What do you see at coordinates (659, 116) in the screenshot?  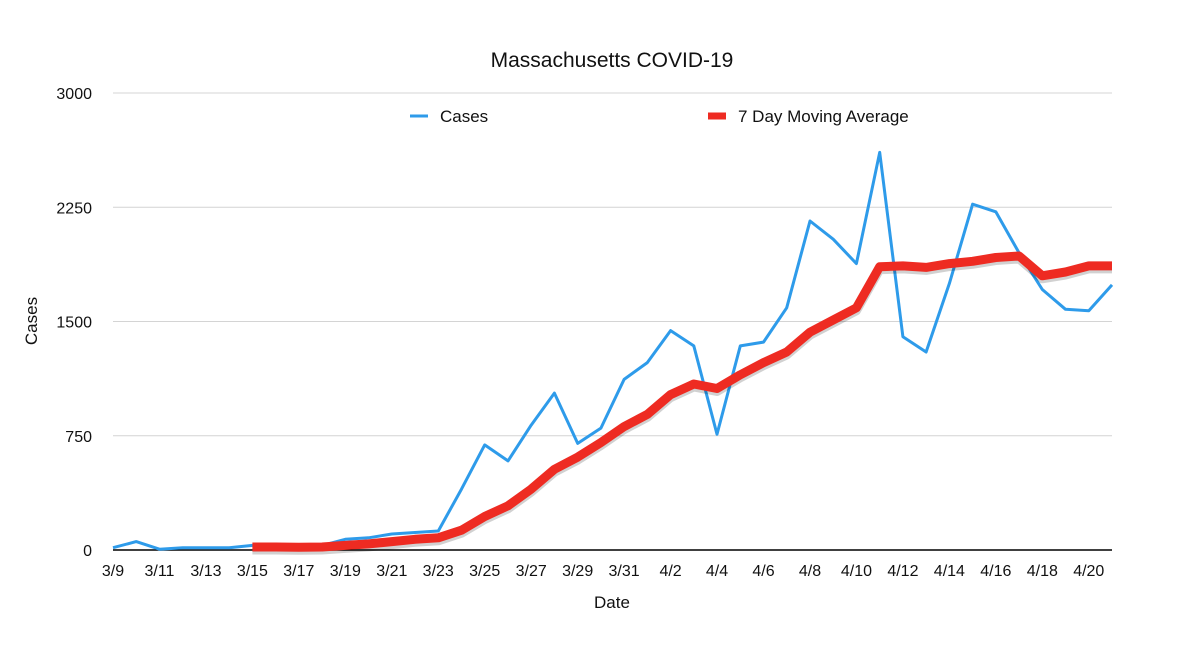 I see `legend: Cases 7 Day Moving Average` at bounding box center [659, 116].